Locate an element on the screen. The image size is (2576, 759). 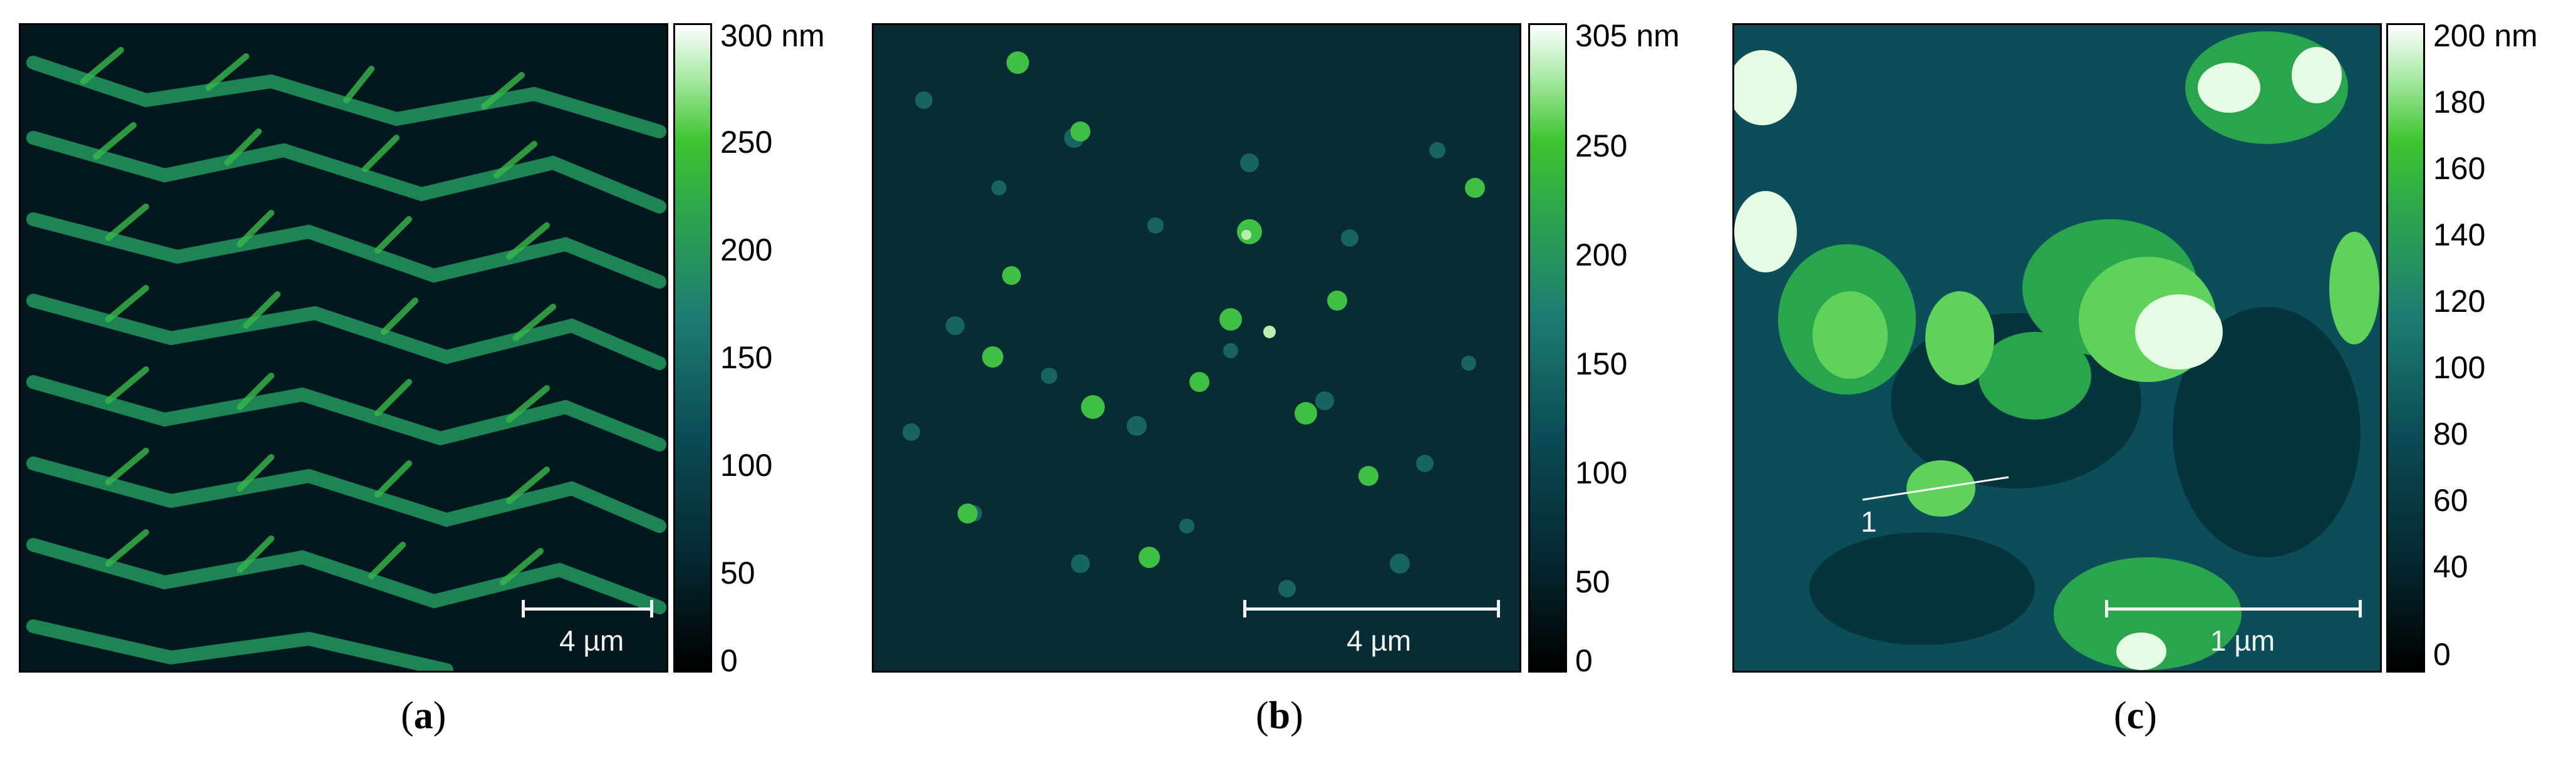
colorbar-c is located at coordinates (2405, 348).